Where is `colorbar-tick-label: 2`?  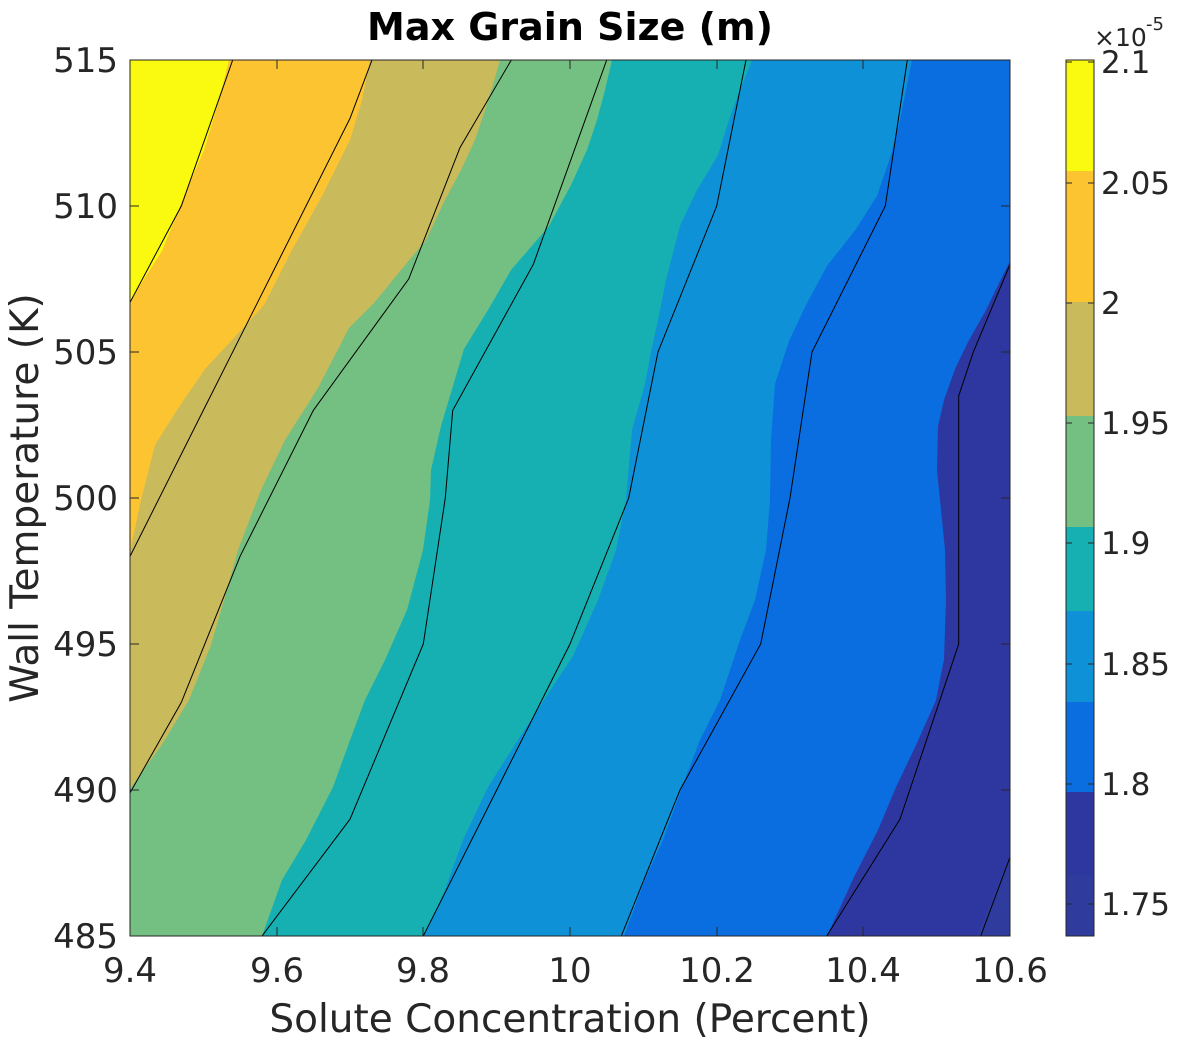
colorbar-tick-label: 2 is located at coordinates (1111, 304).